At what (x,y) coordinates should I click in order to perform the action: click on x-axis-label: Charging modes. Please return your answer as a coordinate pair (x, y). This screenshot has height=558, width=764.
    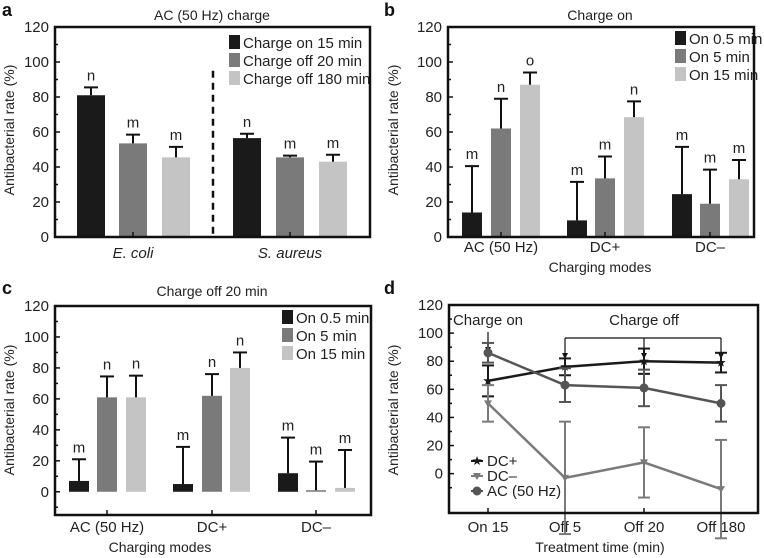
    Looking at the image, I should click on (160, 547).